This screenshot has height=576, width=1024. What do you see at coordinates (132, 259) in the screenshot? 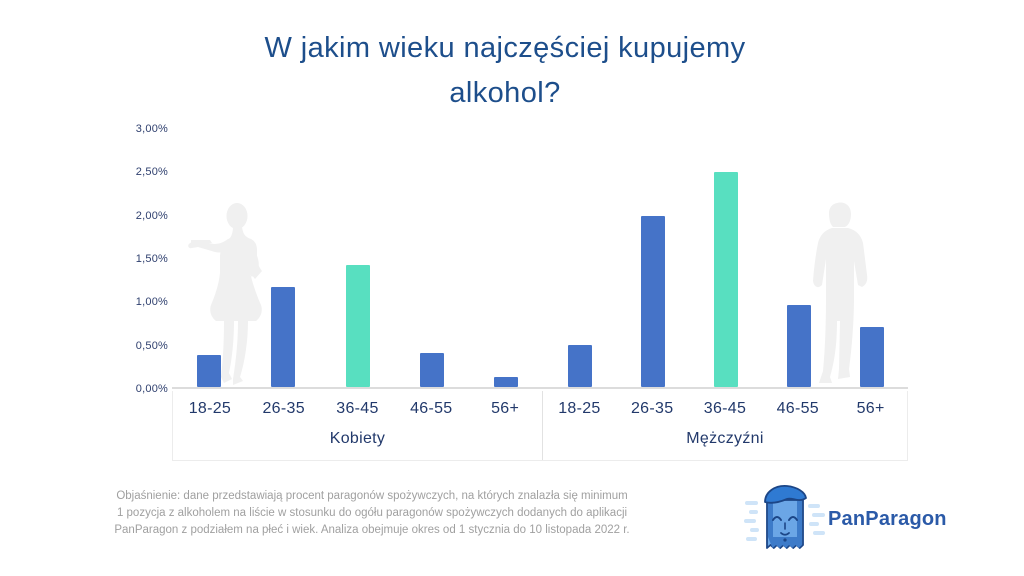
I see `y-axis: 3,00% 2,50% 2,00% 1,50% 1,00% 0,50% 0,00%` at bounding box center [132, 259].